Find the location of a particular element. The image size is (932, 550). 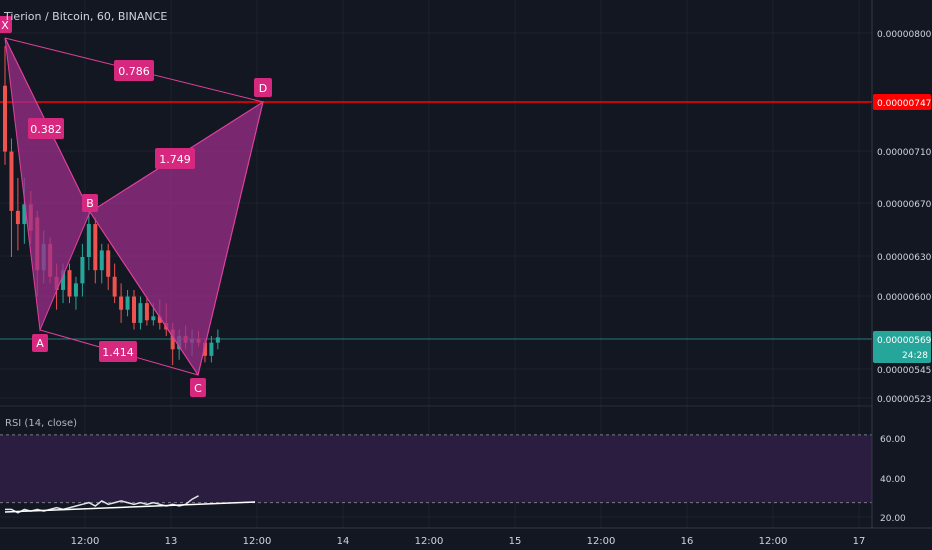

svg-text: X is located at coordinates (5, 25).